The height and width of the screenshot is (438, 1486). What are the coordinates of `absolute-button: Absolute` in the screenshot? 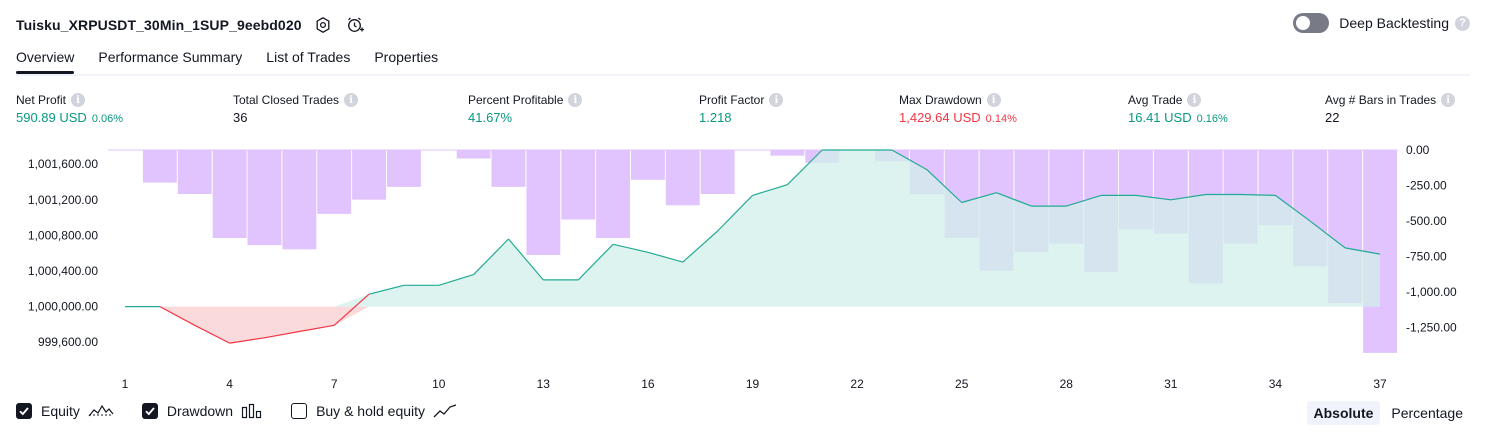 It's located at (1343, 413).